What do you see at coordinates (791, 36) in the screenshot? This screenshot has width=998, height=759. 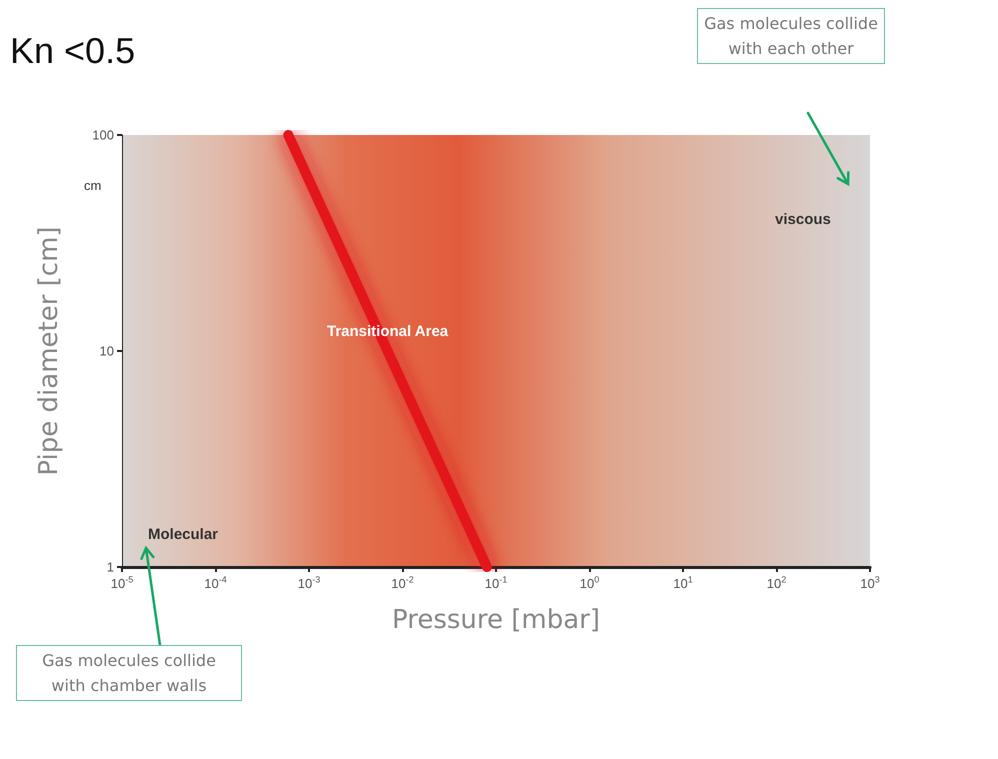 I see `text: Gas molecules collide with each other` at bounding box center [791, 36].